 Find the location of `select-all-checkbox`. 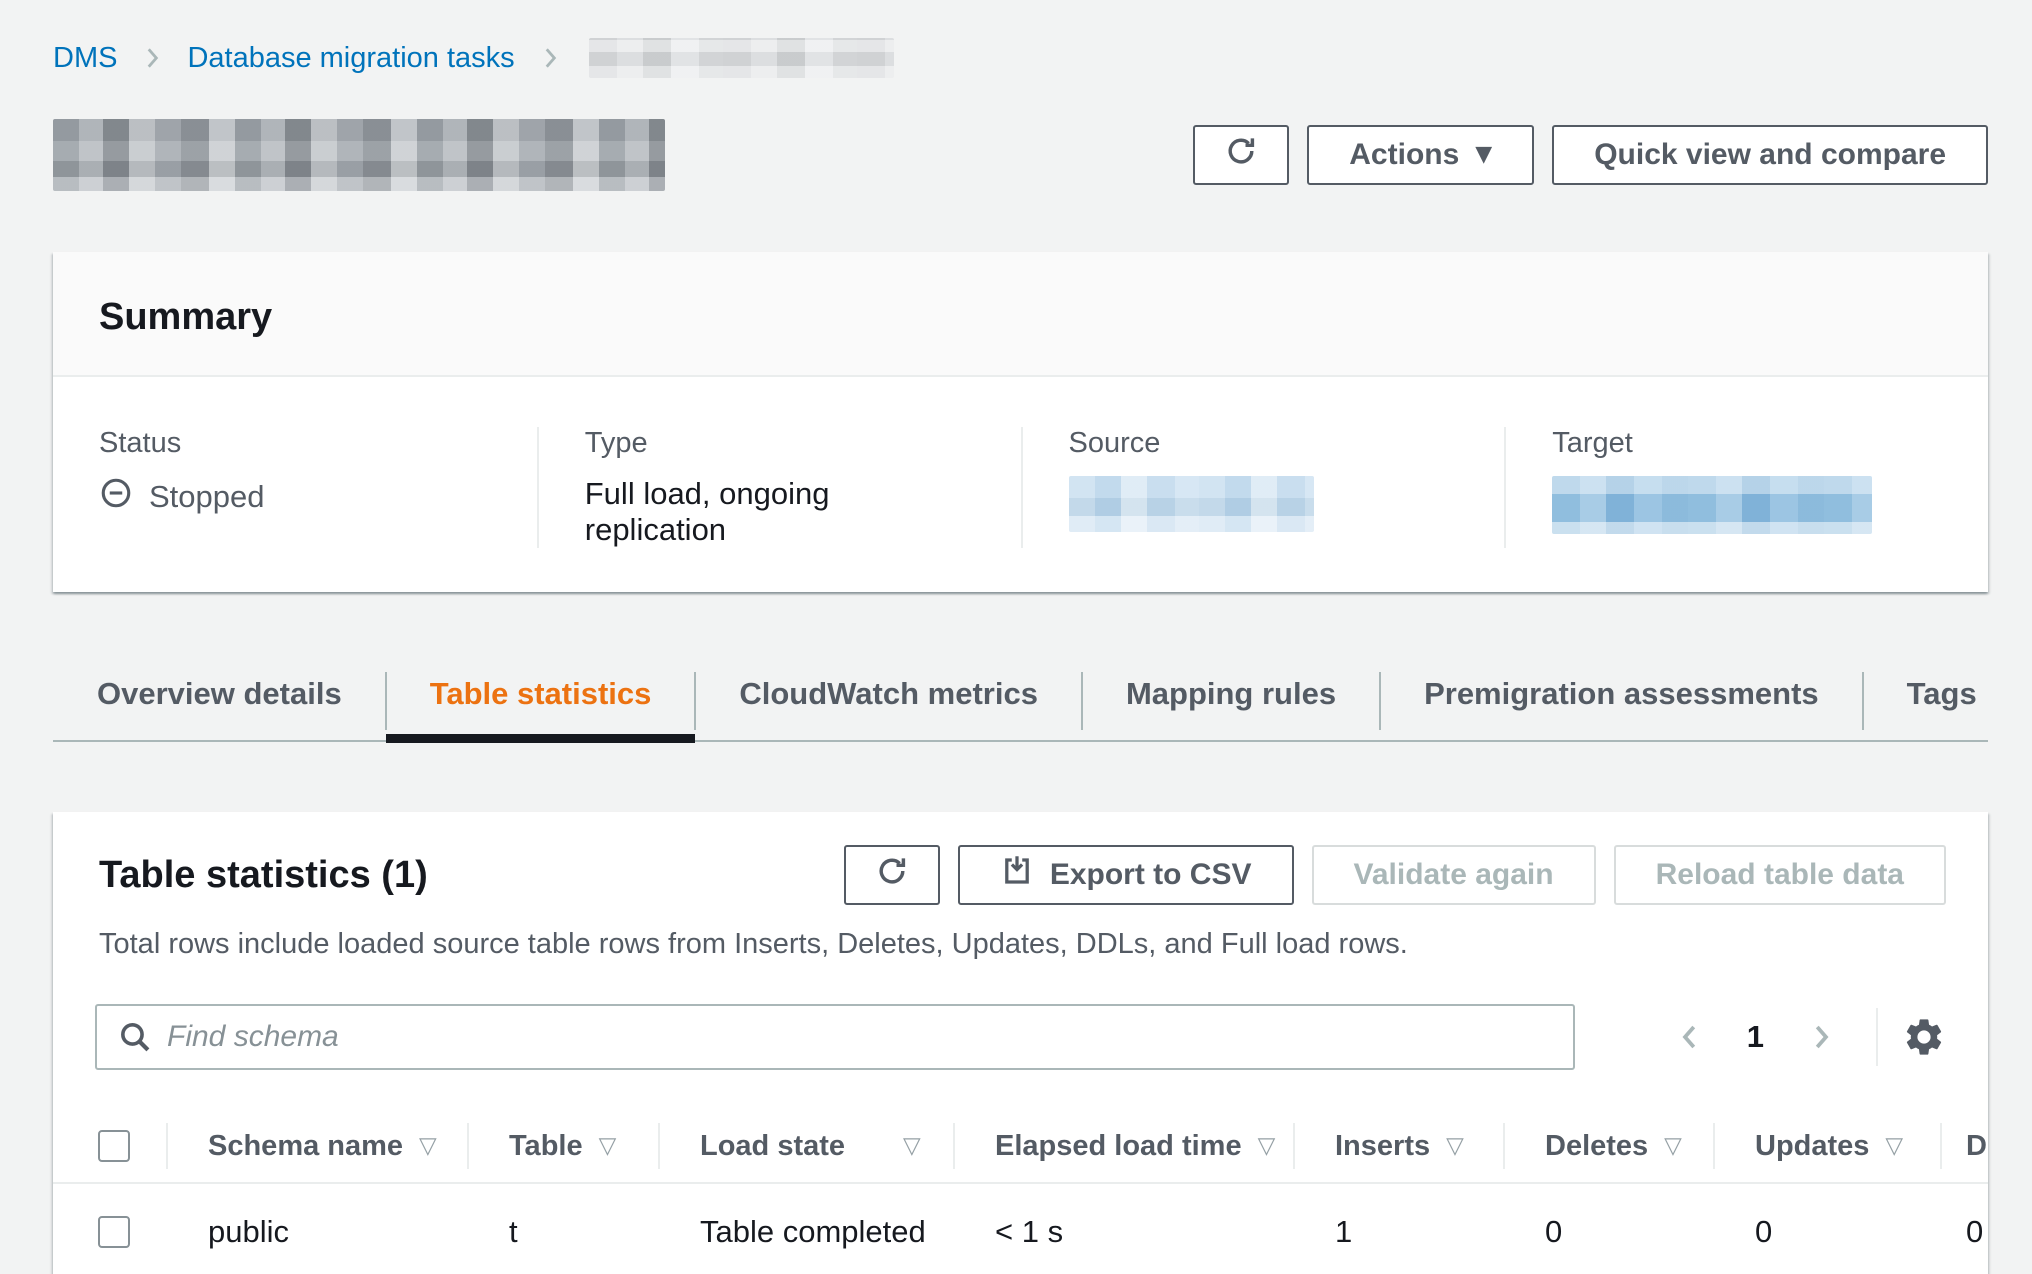

select-all-checkbox is located at coordinates (114, 1146).